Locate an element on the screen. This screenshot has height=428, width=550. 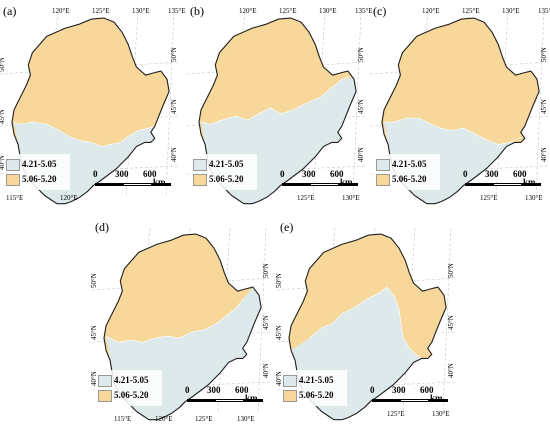
panel-label: (a) is located at coordinates (10, 11).